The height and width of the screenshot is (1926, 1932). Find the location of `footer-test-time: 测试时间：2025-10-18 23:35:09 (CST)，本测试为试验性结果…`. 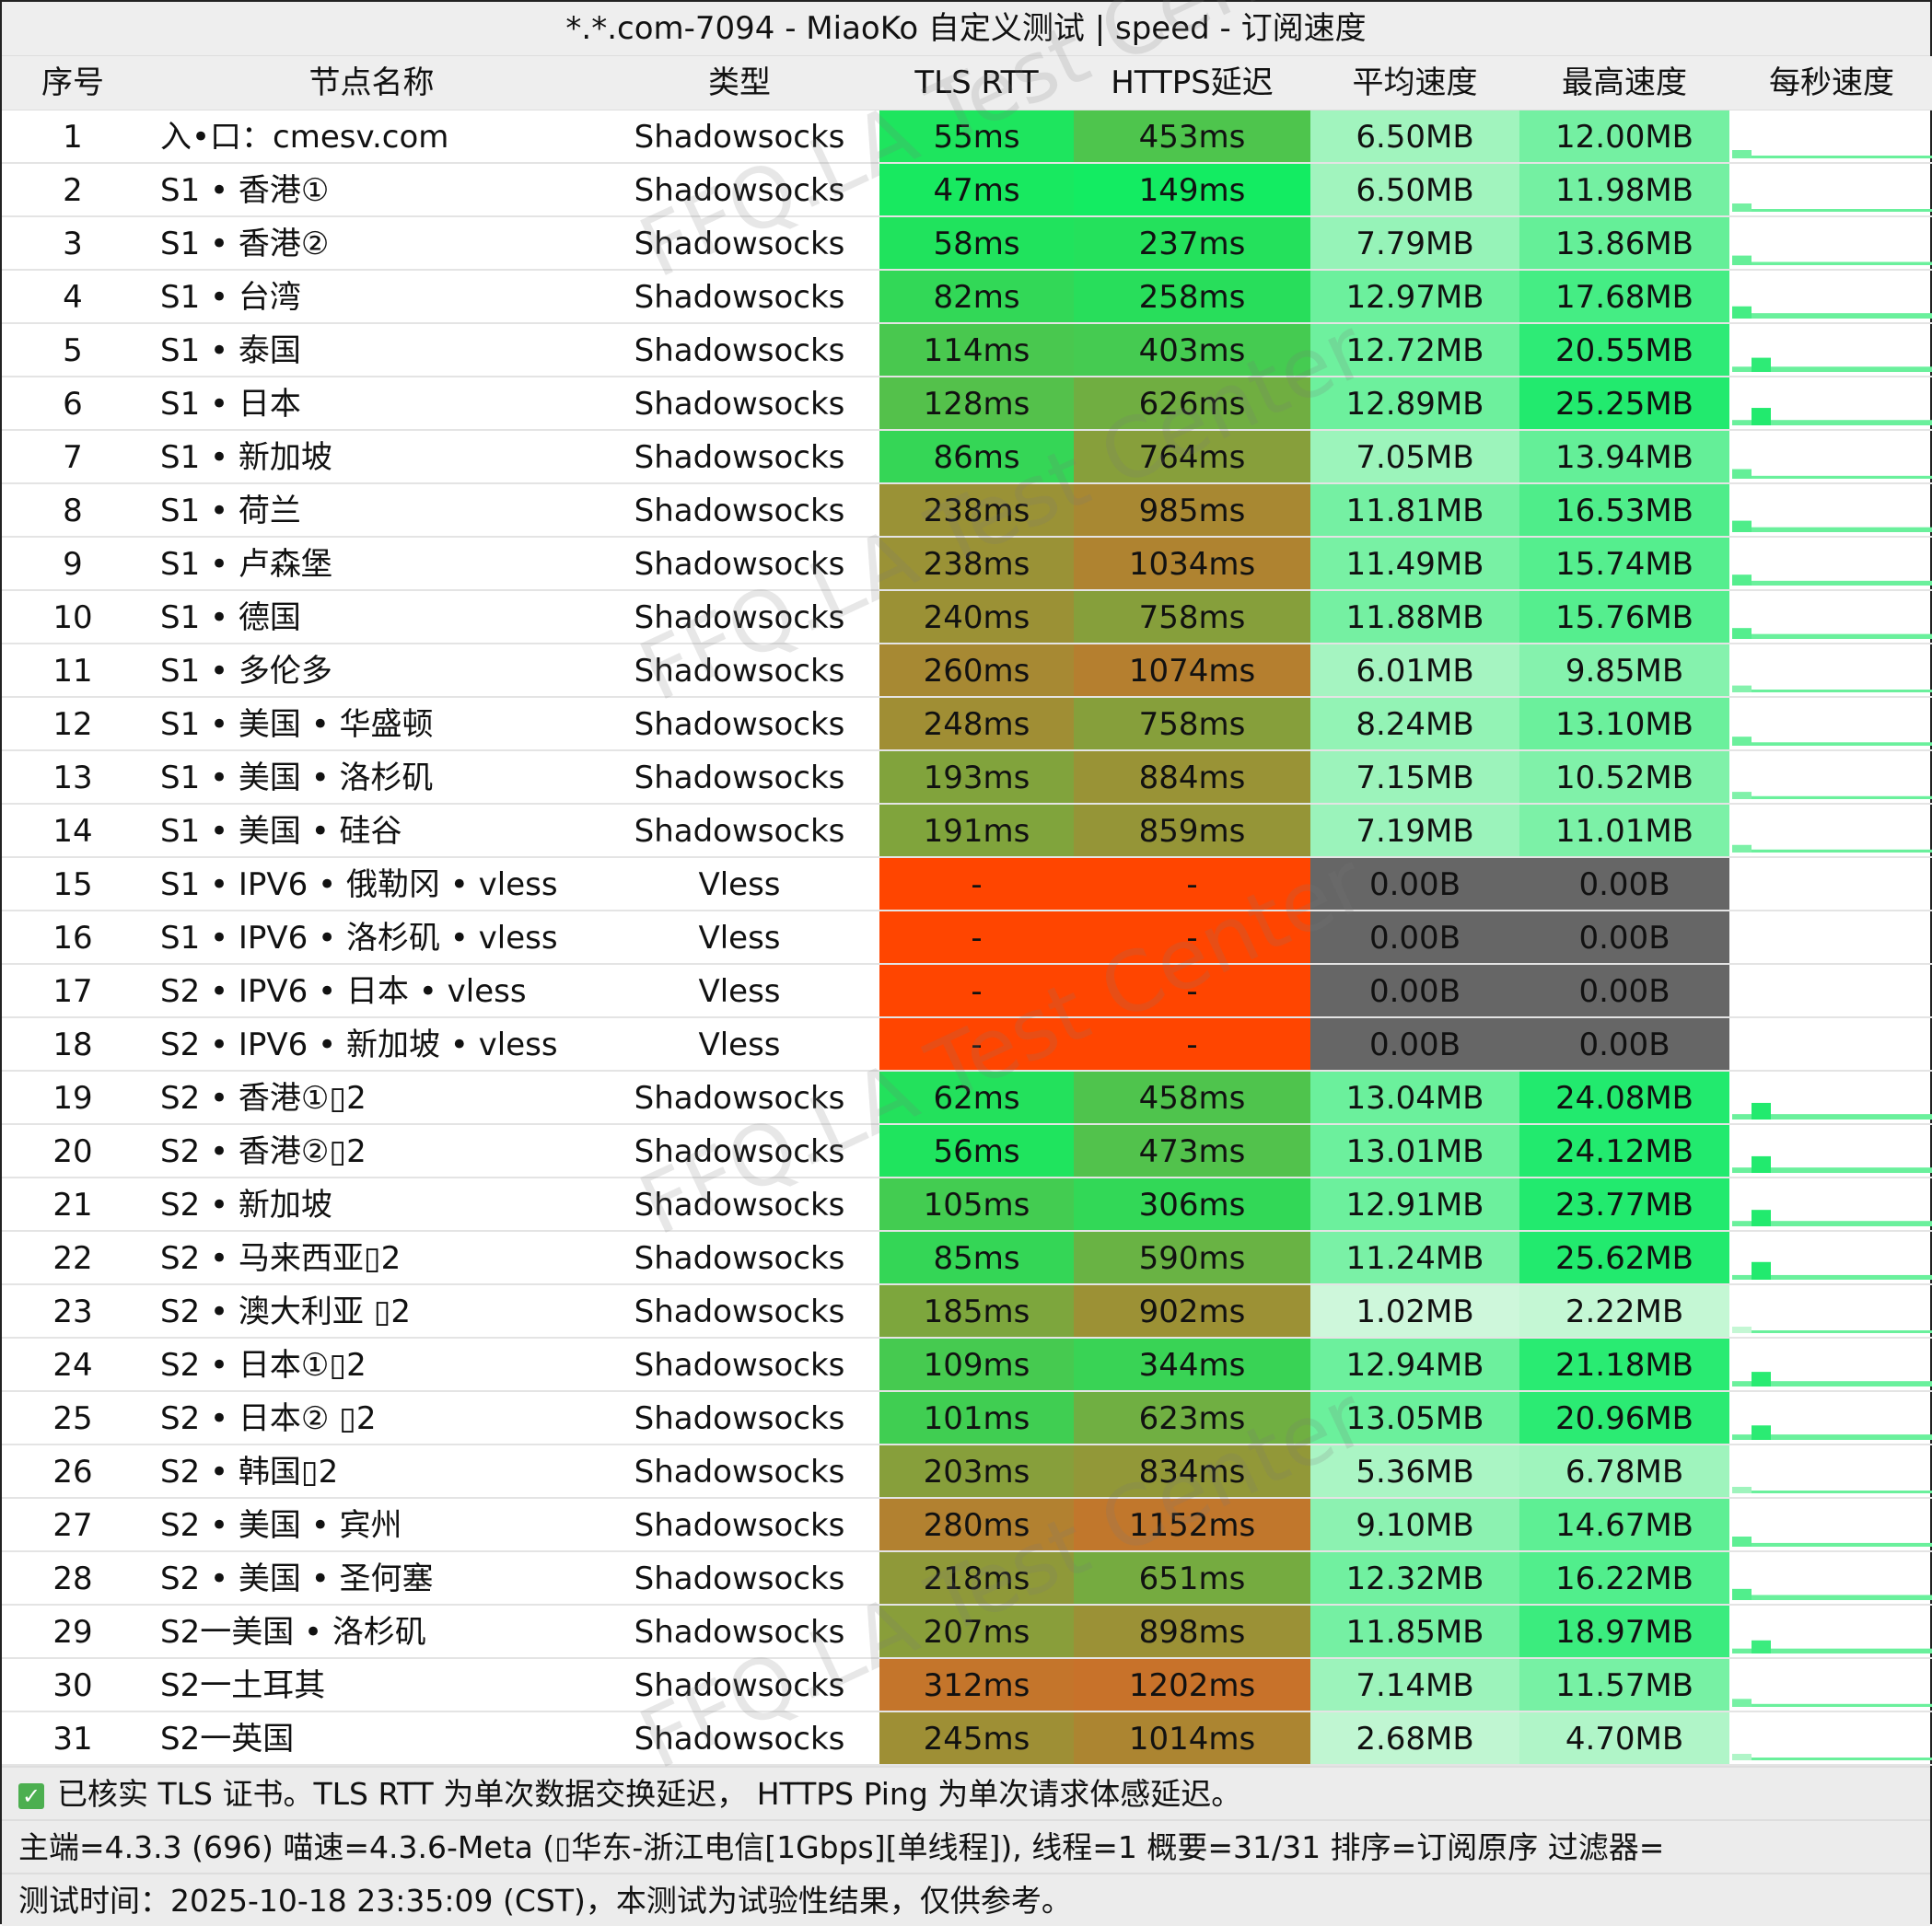

footer-test-time: 测试时间：2025-10-18 23:35:09 (CST)，本测试为试验性结果… is located at coordinates (966, 1899).